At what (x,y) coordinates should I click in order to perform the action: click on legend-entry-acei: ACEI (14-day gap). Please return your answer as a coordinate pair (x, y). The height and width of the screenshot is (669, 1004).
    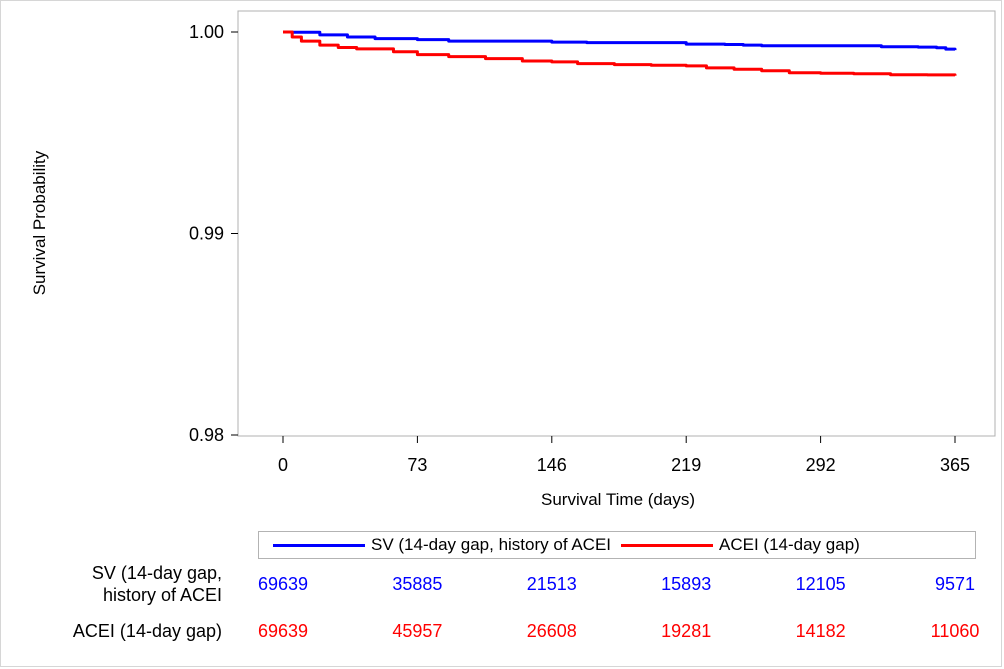
    Looking at the image, I should click on (740, 545).